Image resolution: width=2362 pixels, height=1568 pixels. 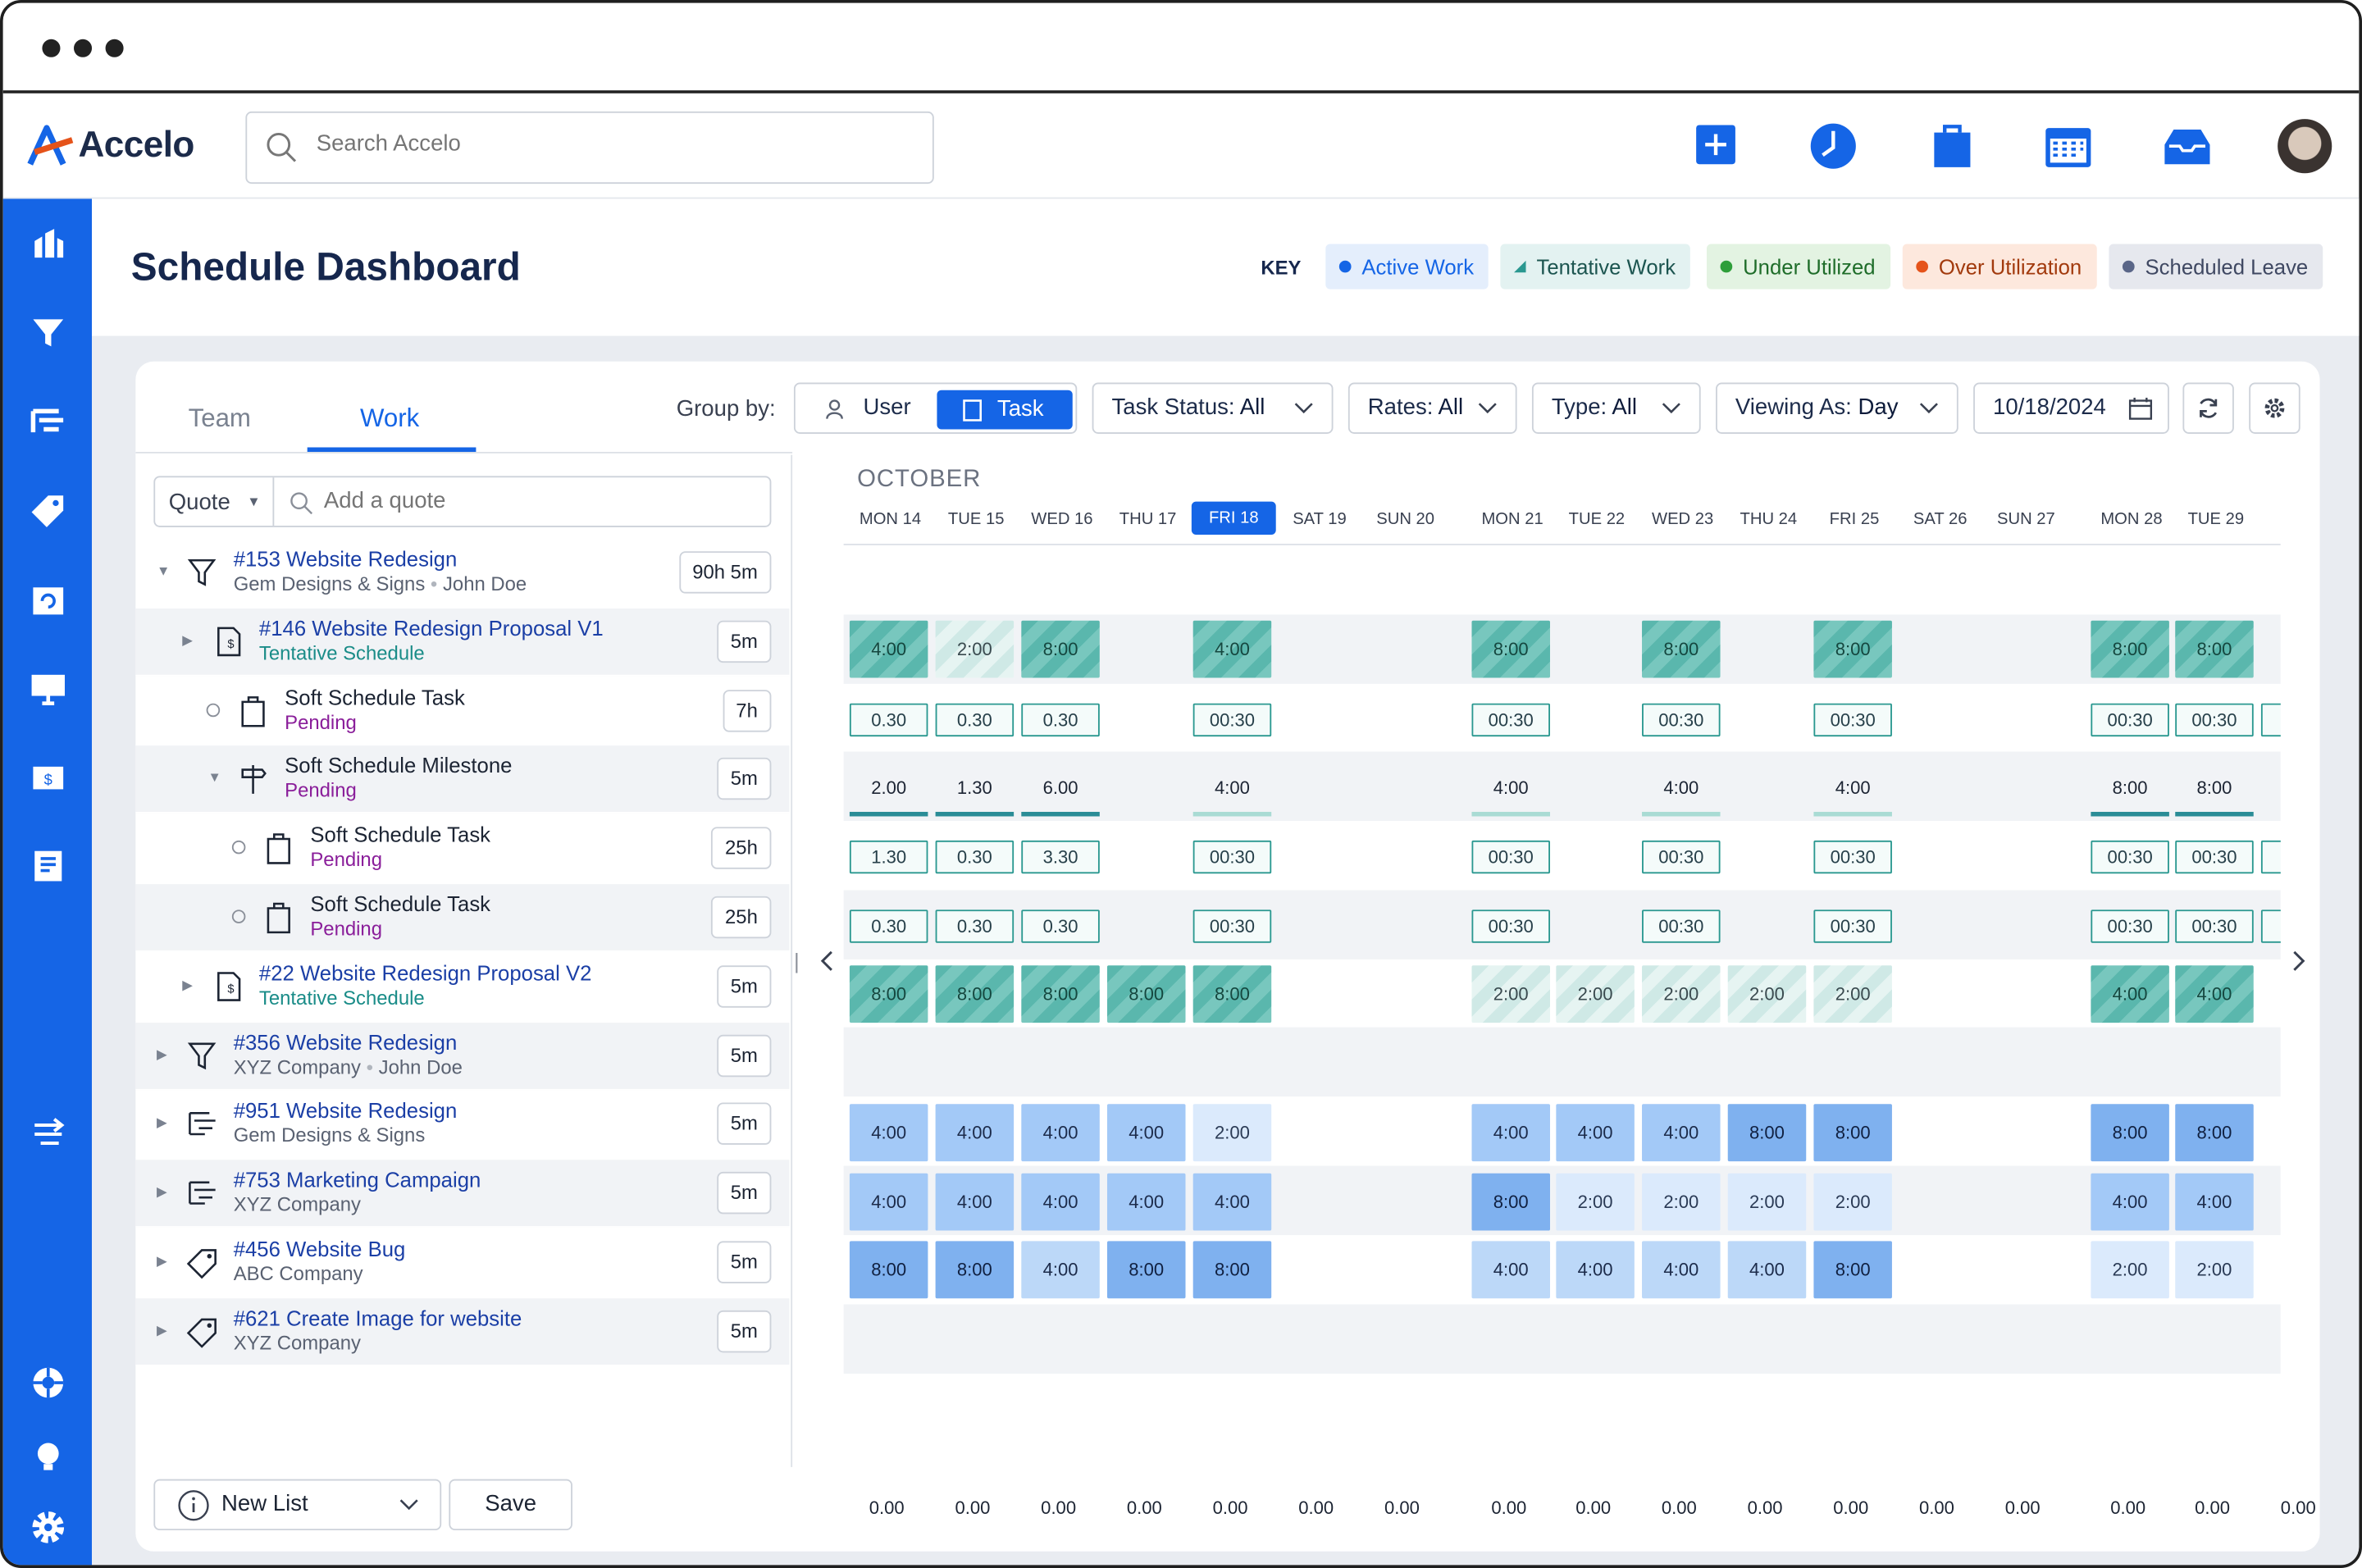 What do you see at coordinates (49, 599) in the screenshot?
I see `retainers-icon` at bounding box center [49, 599].